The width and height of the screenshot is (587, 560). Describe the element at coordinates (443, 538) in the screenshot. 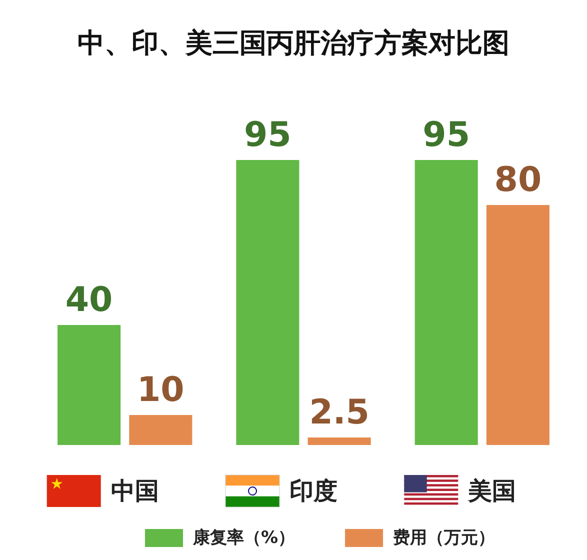

I see `legend-label: 费用（万元）` at that location.